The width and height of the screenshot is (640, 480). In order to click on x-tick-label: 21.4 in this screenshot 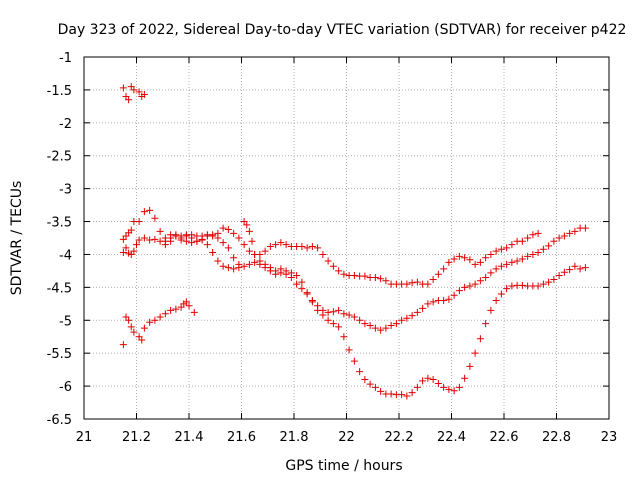, I will do `click(189, 437)`.